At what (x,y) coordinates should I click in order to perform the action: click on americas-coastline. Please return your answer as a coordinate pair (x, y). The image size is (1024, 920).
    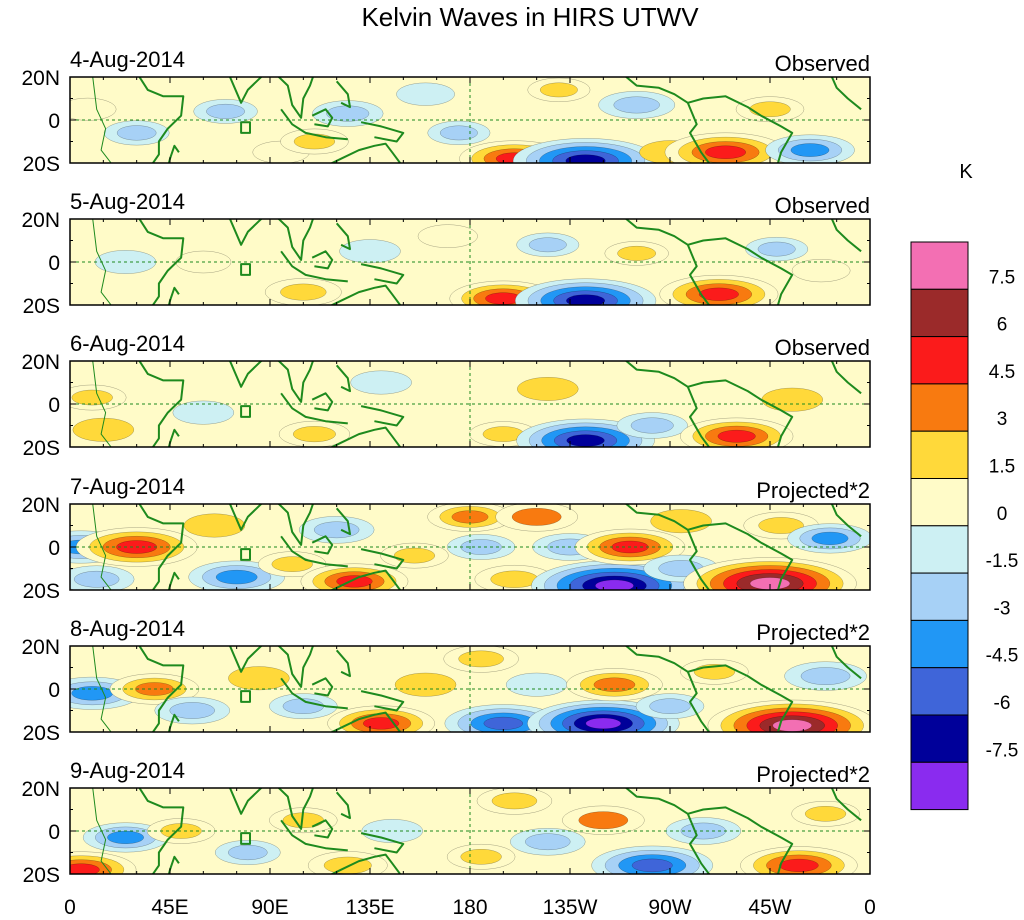
    Looking at the image, I should click on (709, 831).